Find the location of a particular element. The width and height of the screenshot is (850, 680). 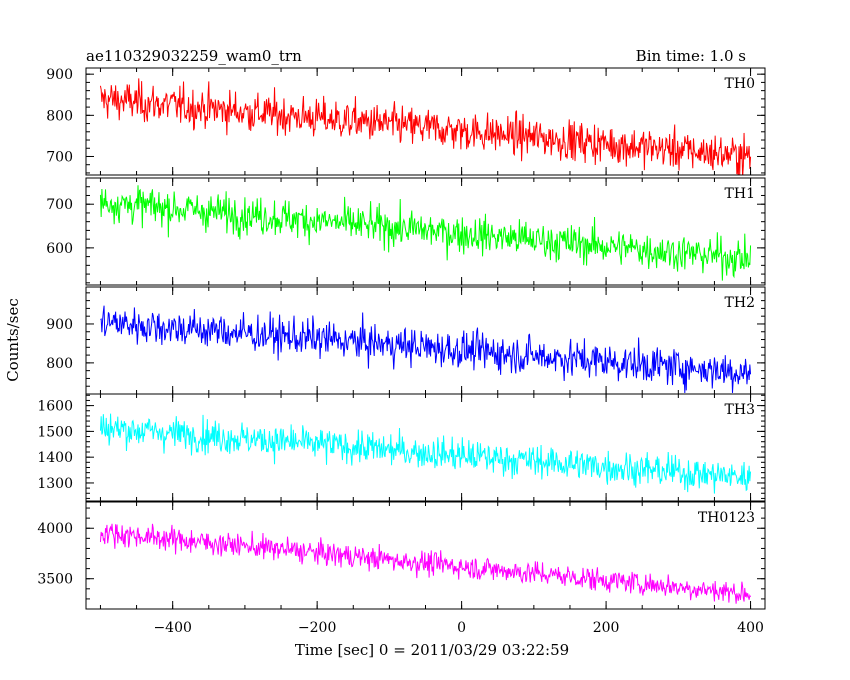

y-tick-label: 4000 is located at coordinates (55, 529).